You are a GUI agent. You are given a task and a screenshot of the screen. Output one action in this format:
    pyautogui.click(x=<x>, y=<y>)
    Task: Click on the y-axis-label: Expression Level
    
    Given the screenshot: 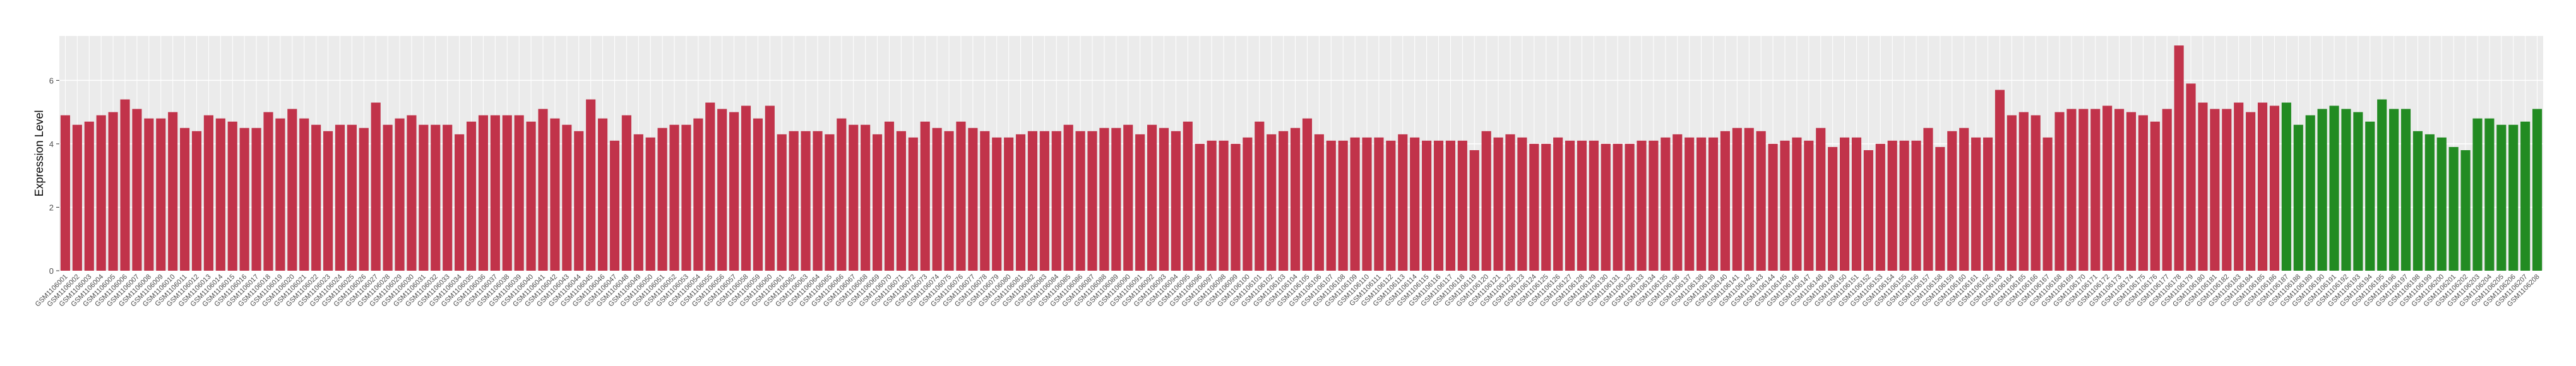 What is the action you would take?
    pyautogui.click(x=39, y=153)
    